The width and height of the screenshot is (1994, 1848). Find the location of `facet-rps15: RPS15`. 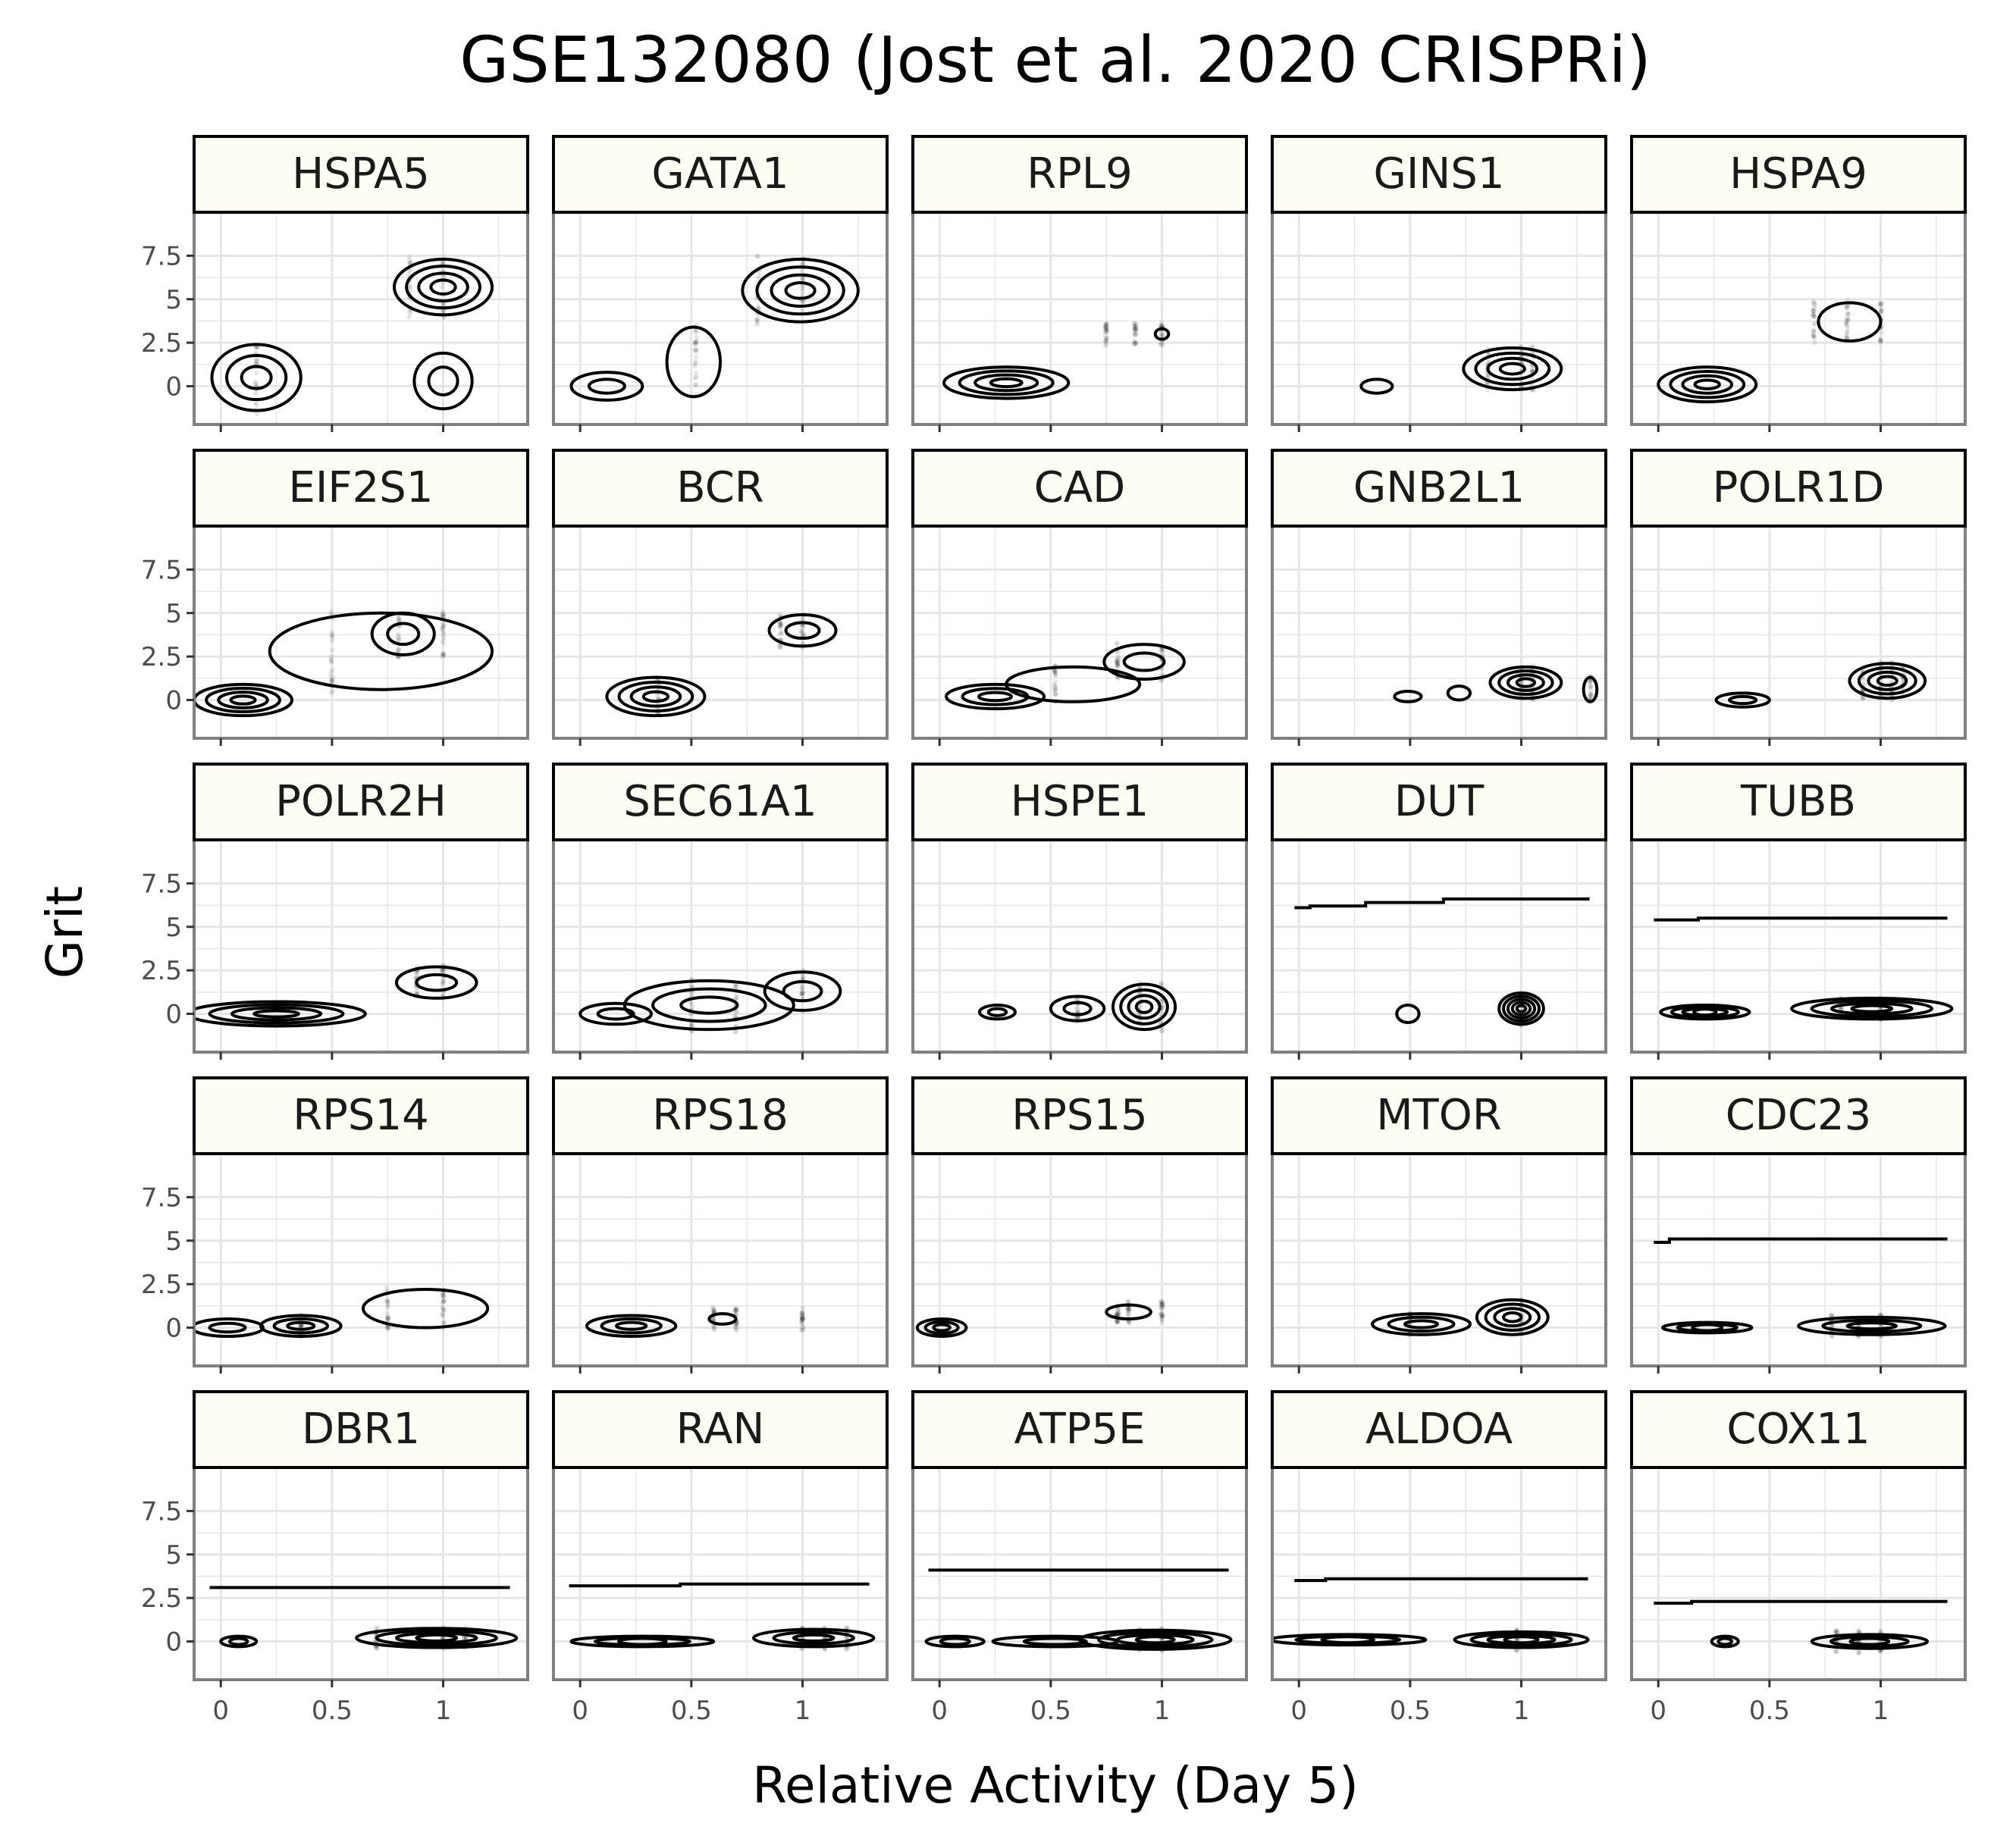

facet-rps15: RPS15 is located at coordinates (1079, 1224).